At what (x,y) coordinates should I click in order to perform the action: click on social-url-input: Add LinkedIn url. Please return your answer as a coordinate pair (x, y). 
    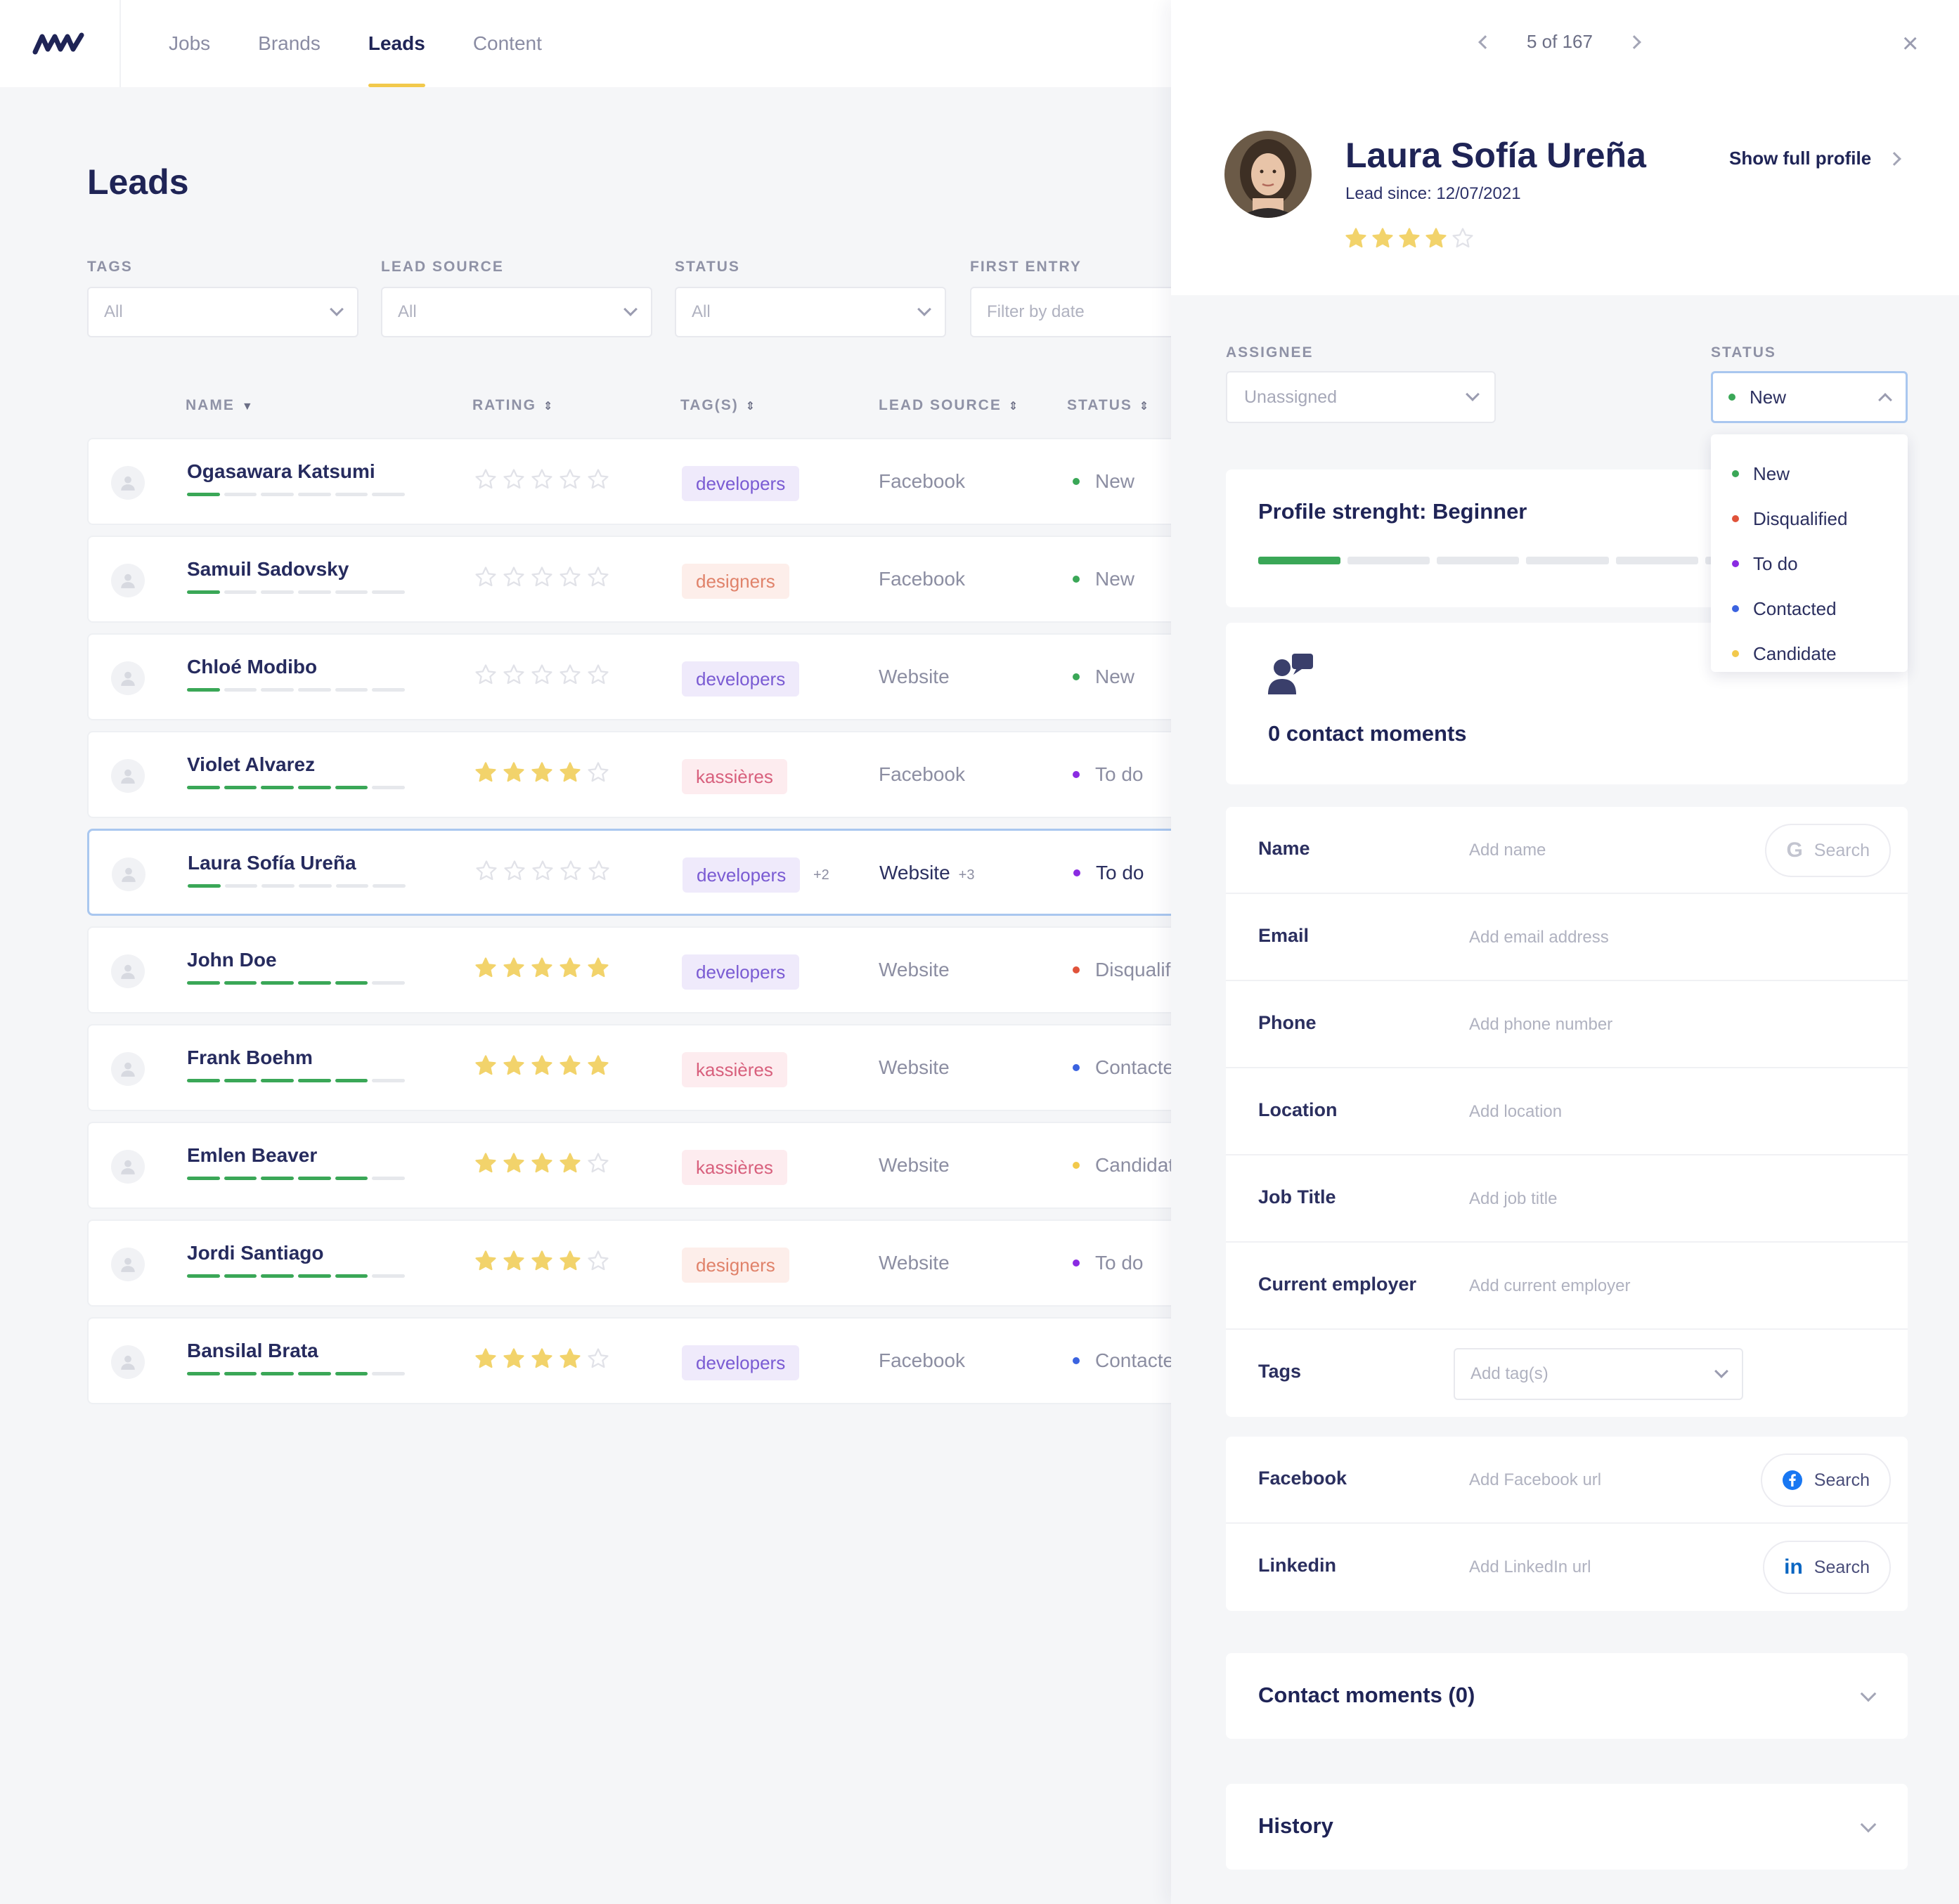
    Looking at the image, I should click on (1530, 1566).